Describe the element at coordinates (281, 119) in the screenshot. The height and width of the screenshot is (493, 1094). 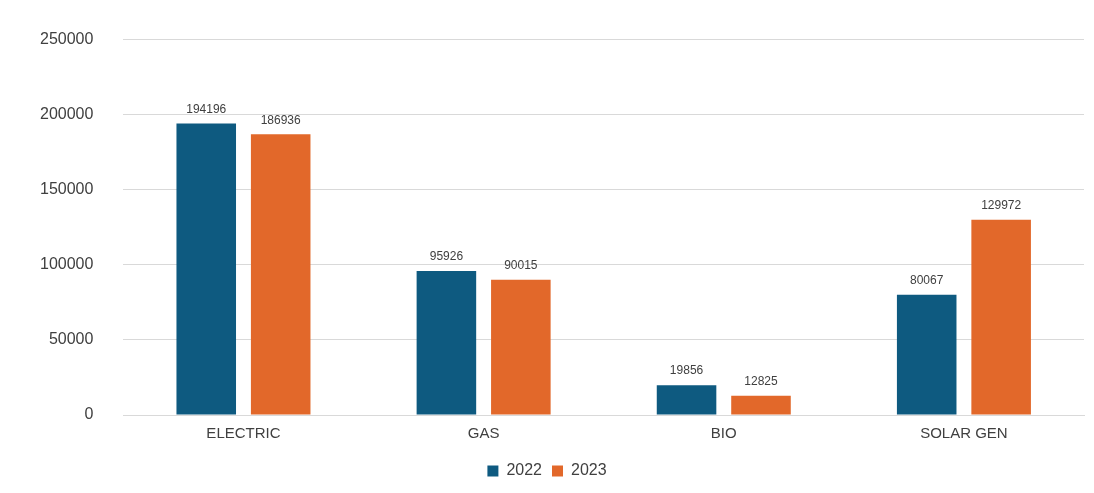
I see `data-label: 186936` at that location.